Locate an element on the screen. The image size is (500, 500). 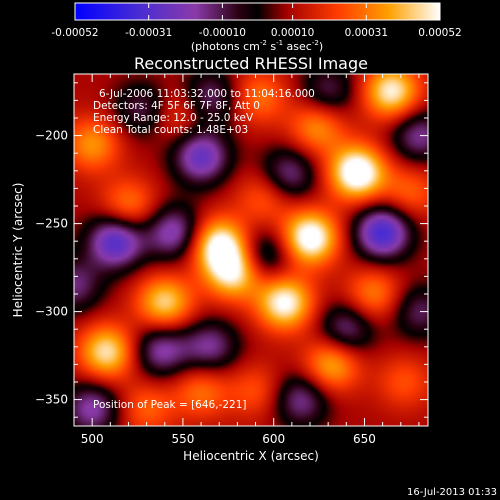
x-tick-label: 600 is located at coordinates (273, 439).